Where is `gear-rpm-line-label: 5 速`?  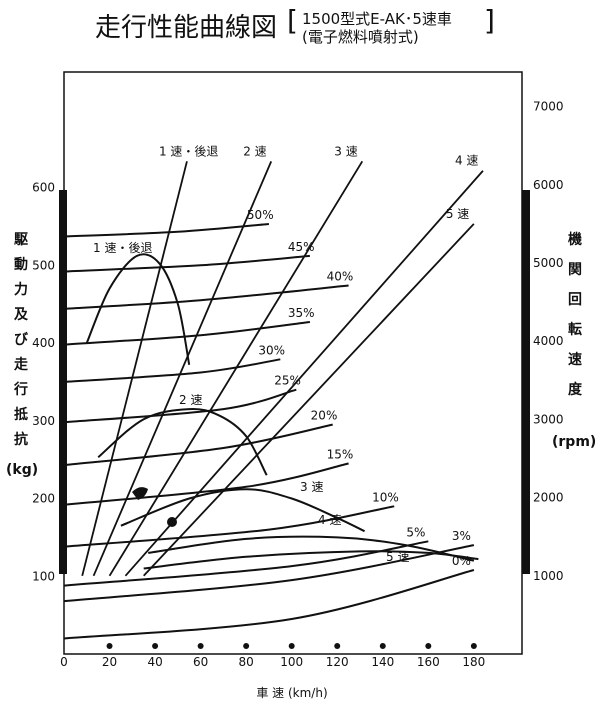 gear-rpm-line-label: 5 速 is located at coordinates (457, 214).